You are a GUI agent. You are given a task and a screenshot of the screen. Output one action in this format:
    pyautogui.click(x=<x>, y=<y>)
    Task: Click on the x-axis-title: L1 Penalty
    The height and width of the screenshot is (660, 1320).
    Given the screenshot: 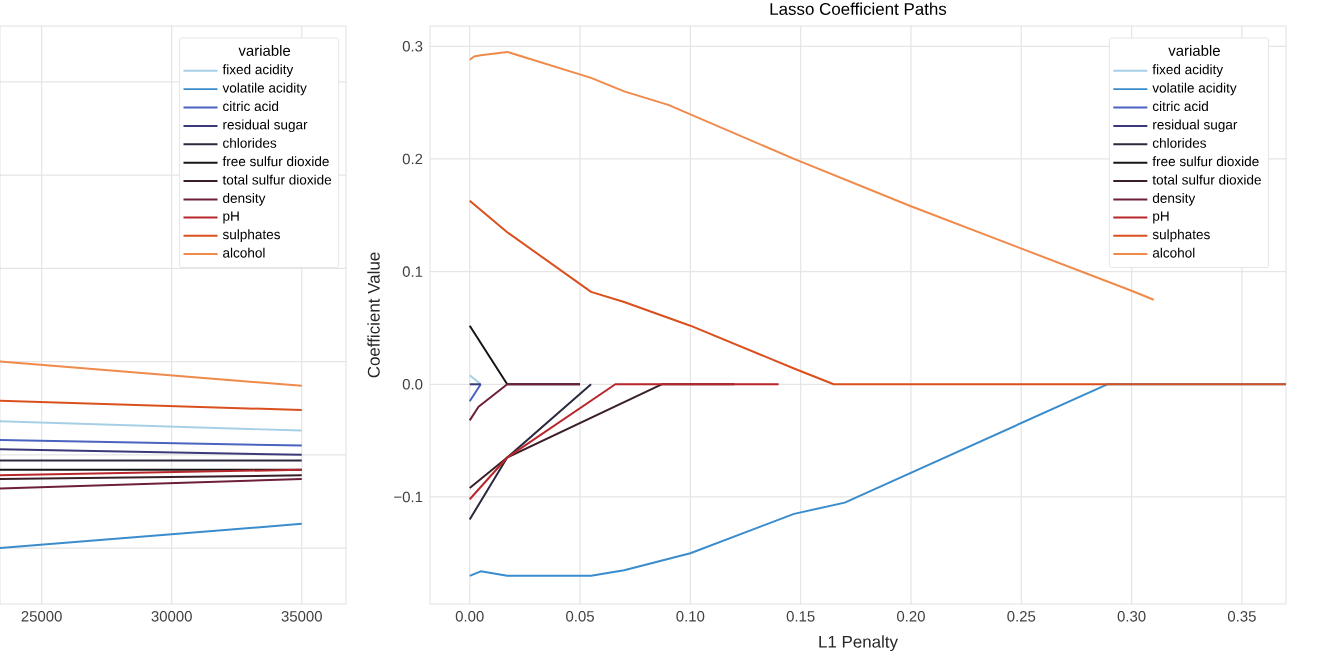 What is the action you would take?
    pyautogui.click(x=858, y=643)
    